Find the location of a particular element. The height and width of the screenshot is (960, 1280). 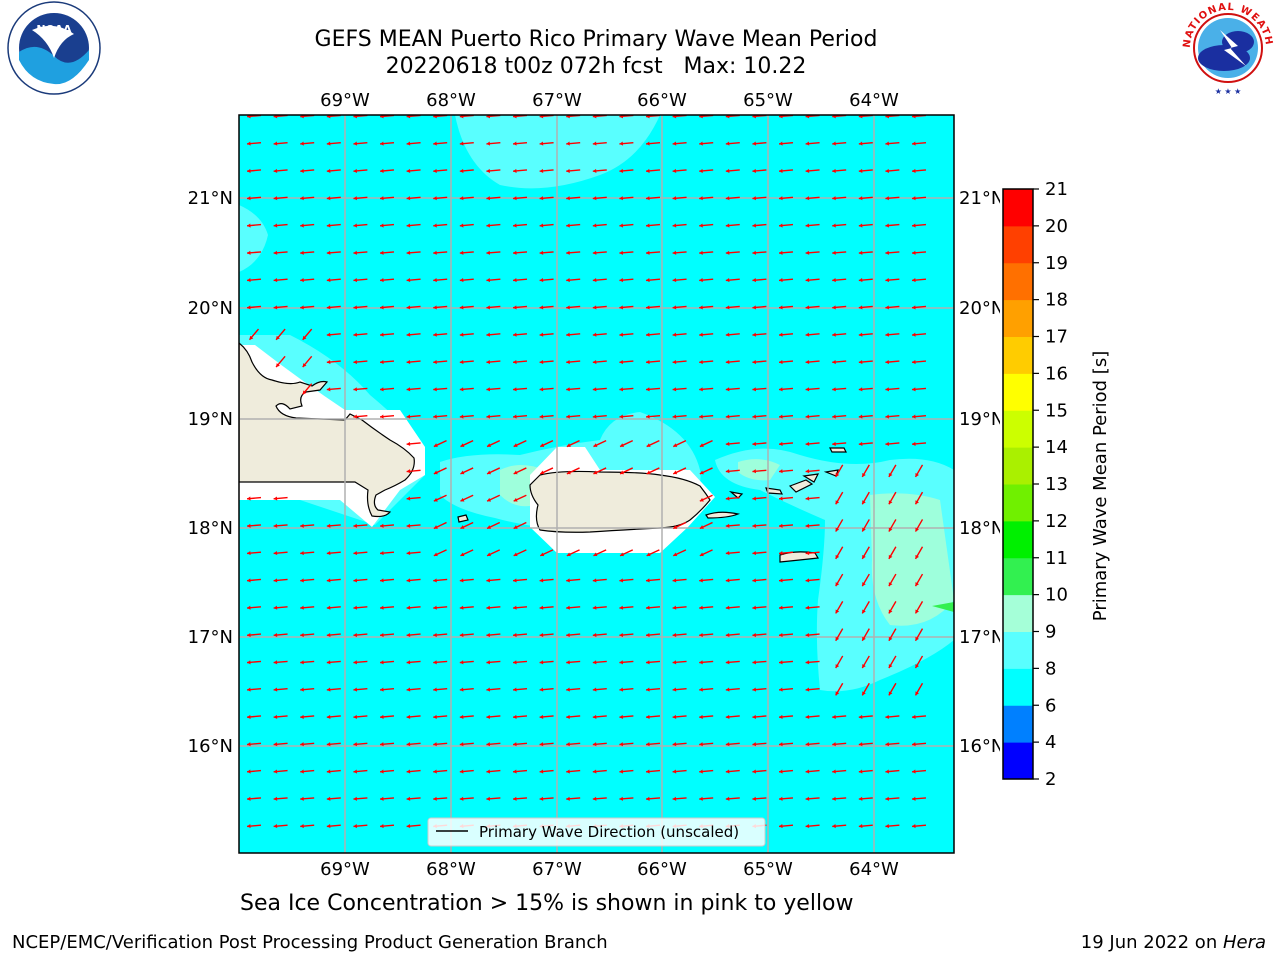

lon-label: 69°W is located at coordinates (345, 100).